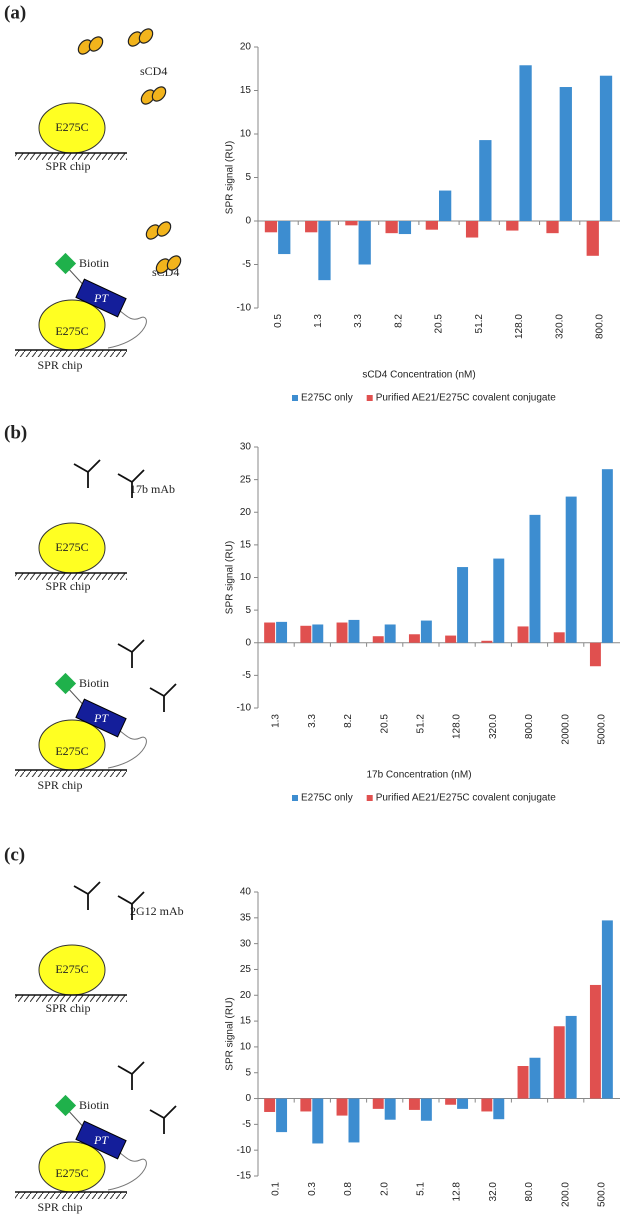 This screenshot has height=1227, width=629. What do you see at coordinates (248, 1072) in the screenshot?
I see `y-tick-label: 5` at bounding box center [248, 1072].